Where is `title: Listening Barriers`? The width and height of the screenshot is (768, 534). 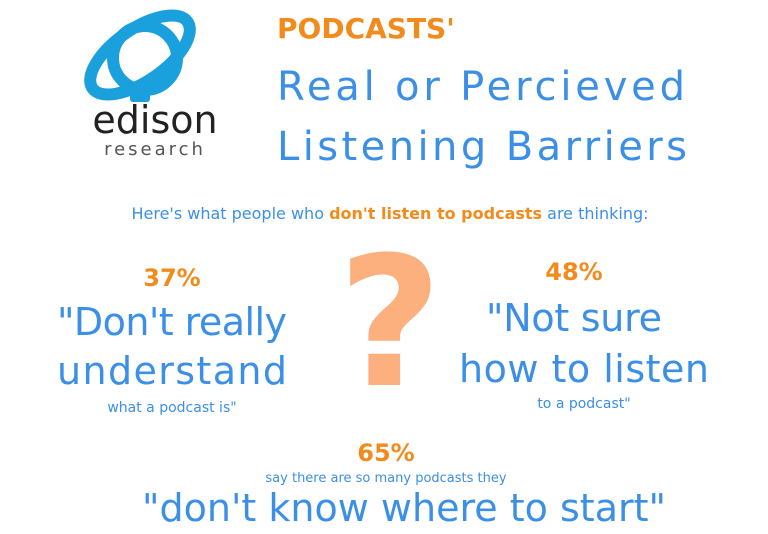 title: Listening Barriers is located at coordinates (482, 147).